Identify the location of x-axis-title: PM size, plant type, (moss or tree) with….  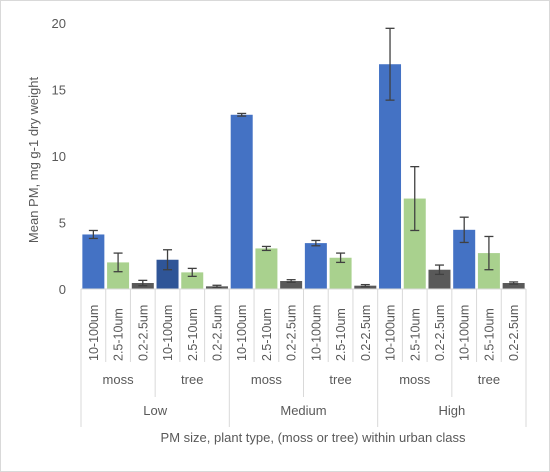
(313, 437).